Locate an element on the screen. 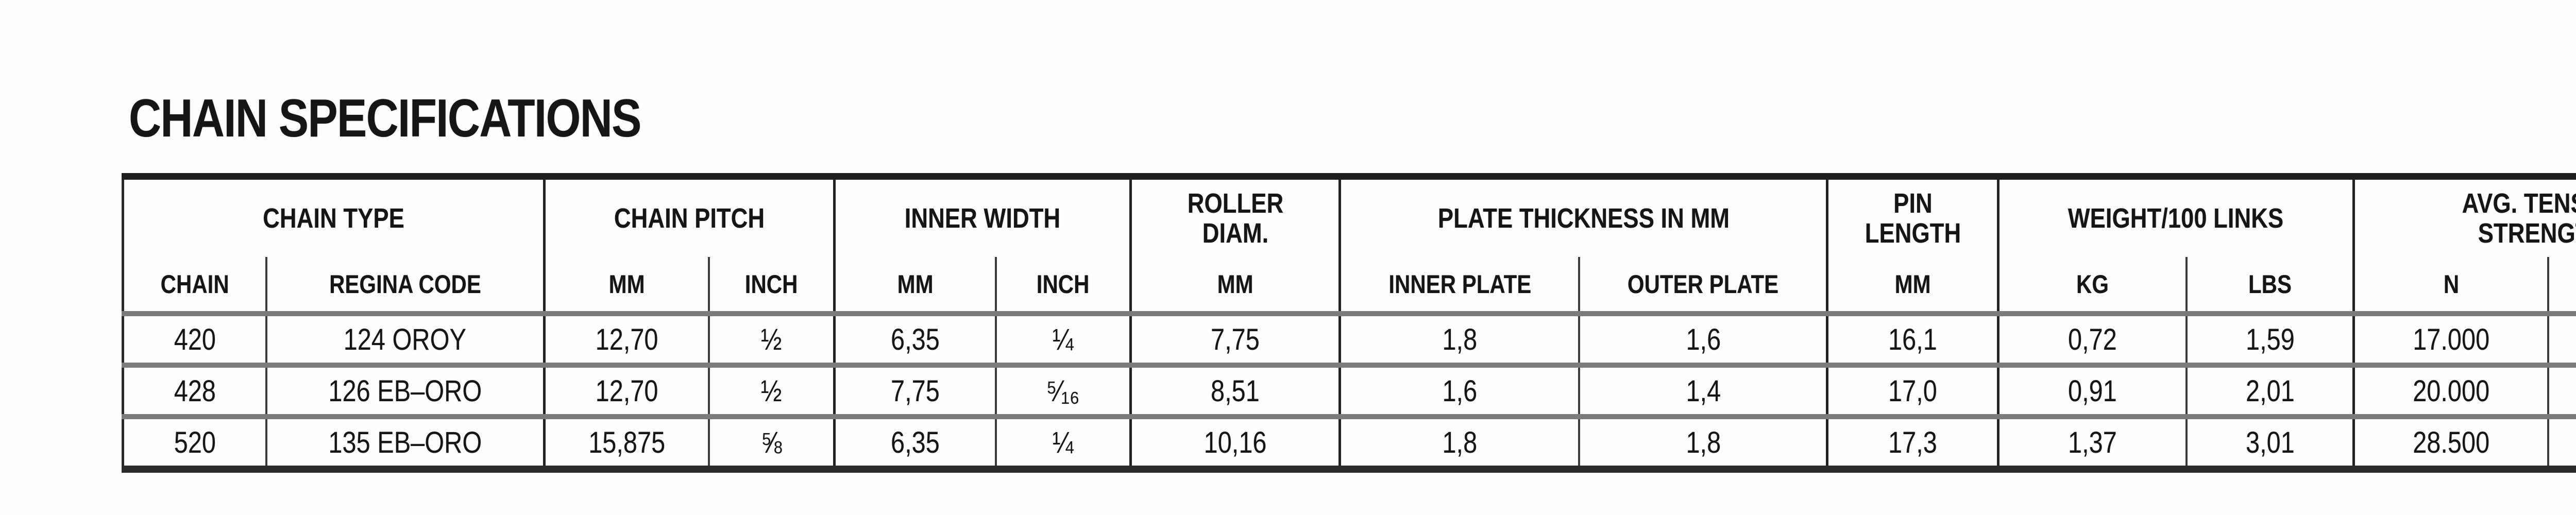  cell-value: 28.500 is located at coordinates (2451, 442).